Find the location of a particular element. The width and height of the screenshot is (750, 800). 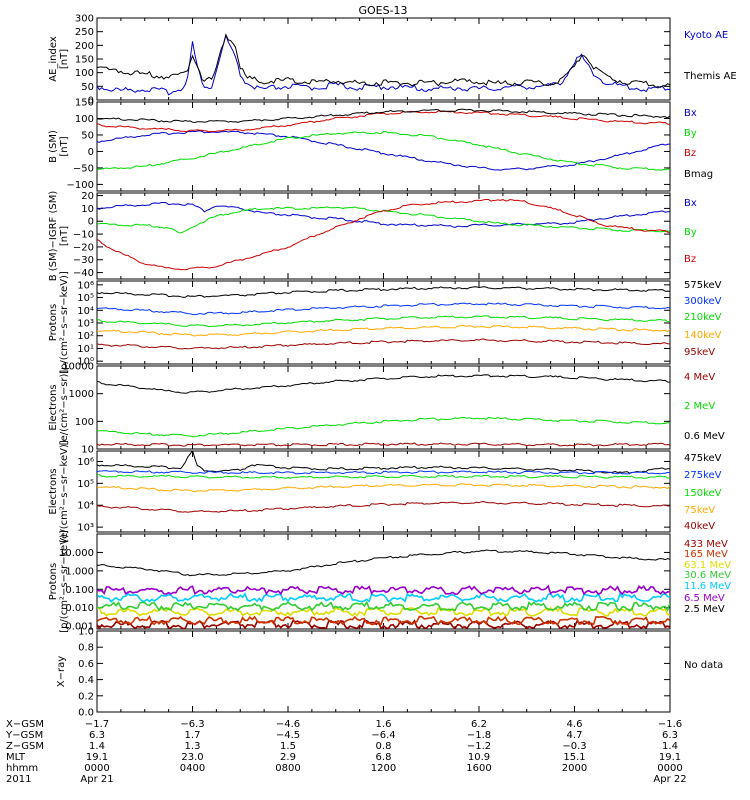

series-line-2-mev is located at coordinates (383, 427).